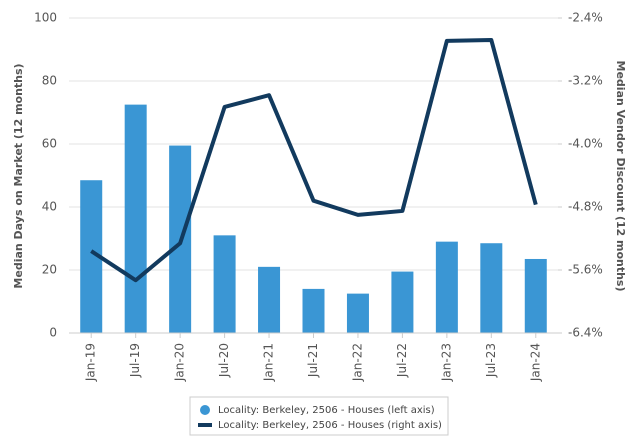  Describe the element at coordinates (49, 81) in the screenshot. I see `y-tick-label: 80` at that location.